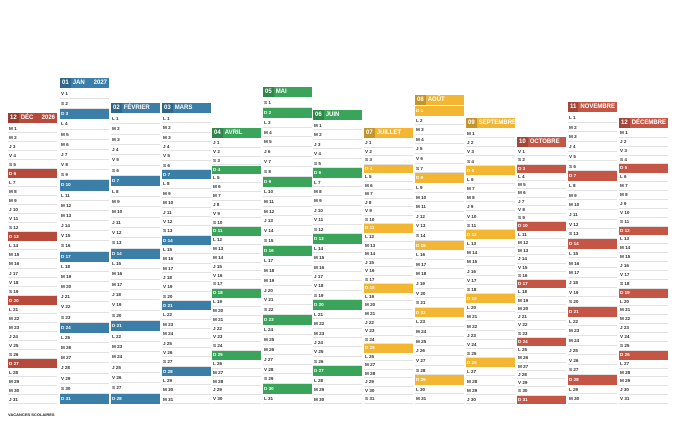  What do you see at coordinates (592, 176) in the screenshot?
I see `day-row: D 7` at bounding box center [592, 176].